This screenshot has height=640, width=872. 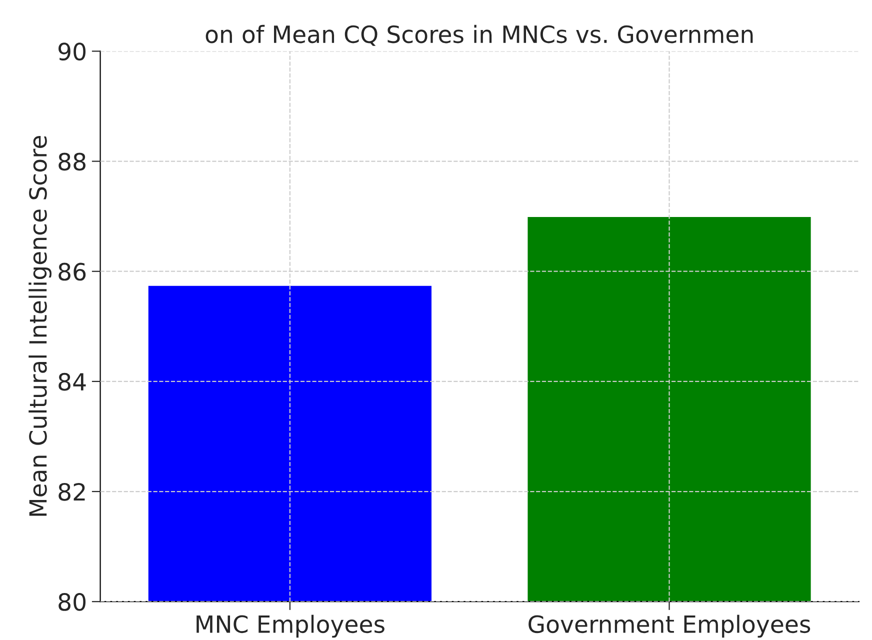 What do you see at coordinates (72, 602) in the screenshot?
I see `y-tick-label: 80` at bounding box center [72, 602].